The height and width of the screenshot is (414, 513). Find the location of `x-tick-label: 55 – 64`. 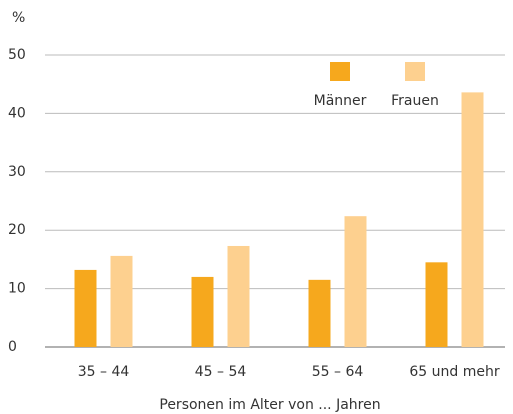

x-tick-label: 55 – 64 is located at coordinates (338, 372).